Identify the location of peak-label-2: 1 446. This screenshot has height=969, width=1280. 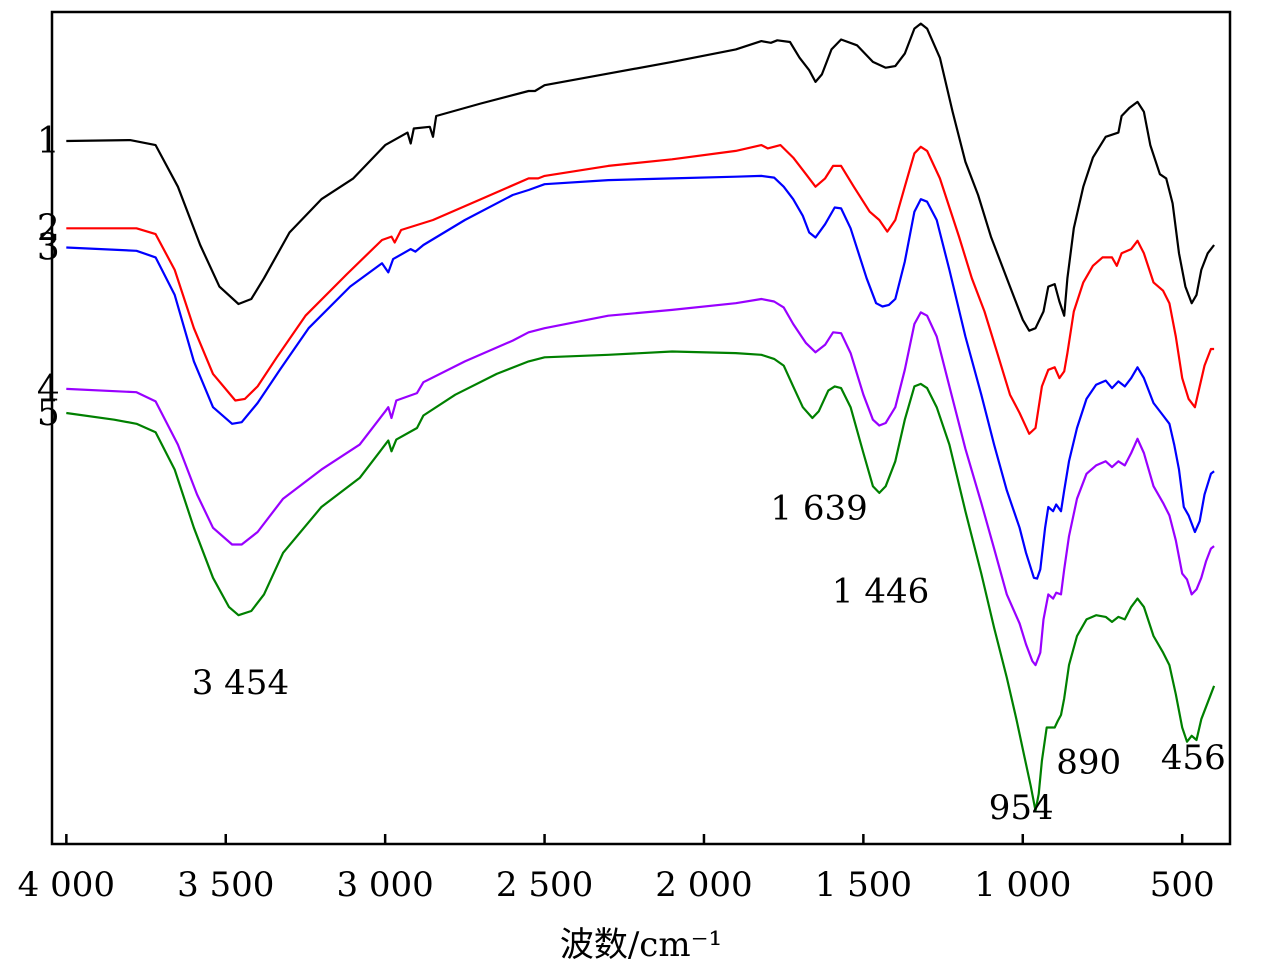
(880, 592).